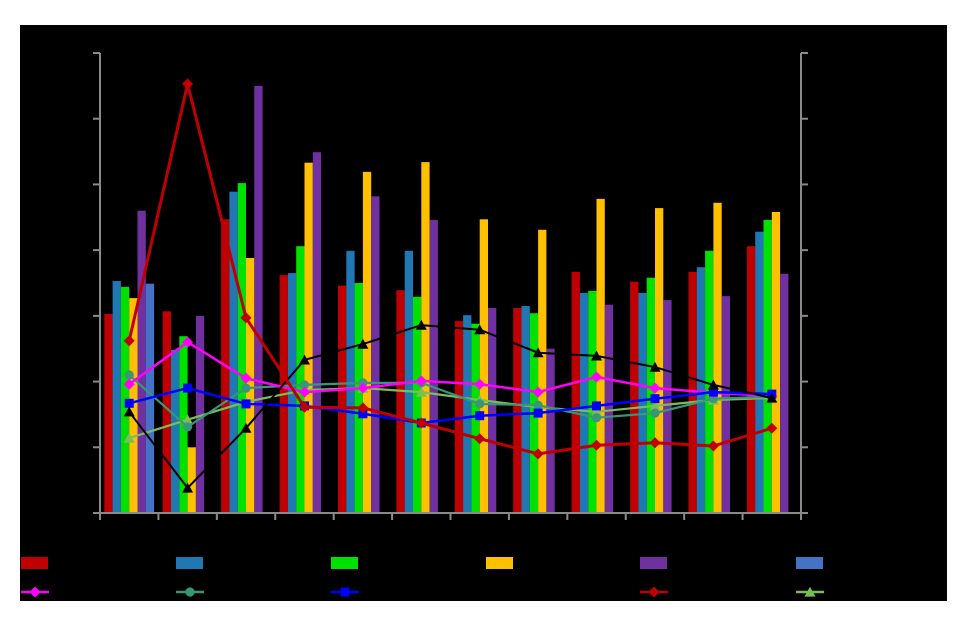 The width and height of the screenshot is (967, 623). I want to click on legend-bar-red, so click(34, 563).